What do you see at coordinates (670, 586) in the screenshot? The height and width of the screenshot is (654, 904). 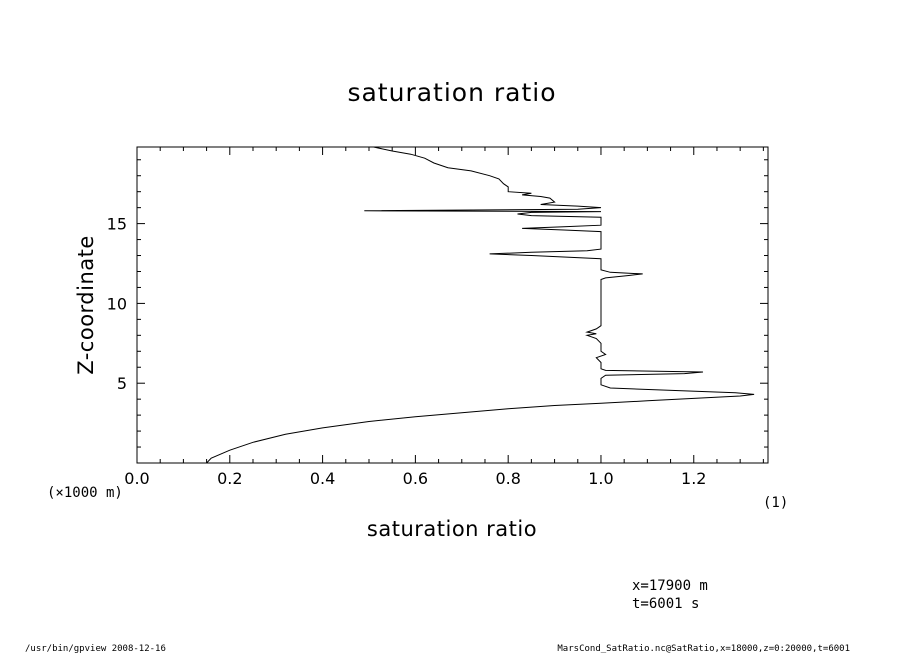 I see `position-annotation: x=17900 m` at bounding box center [670, 586].